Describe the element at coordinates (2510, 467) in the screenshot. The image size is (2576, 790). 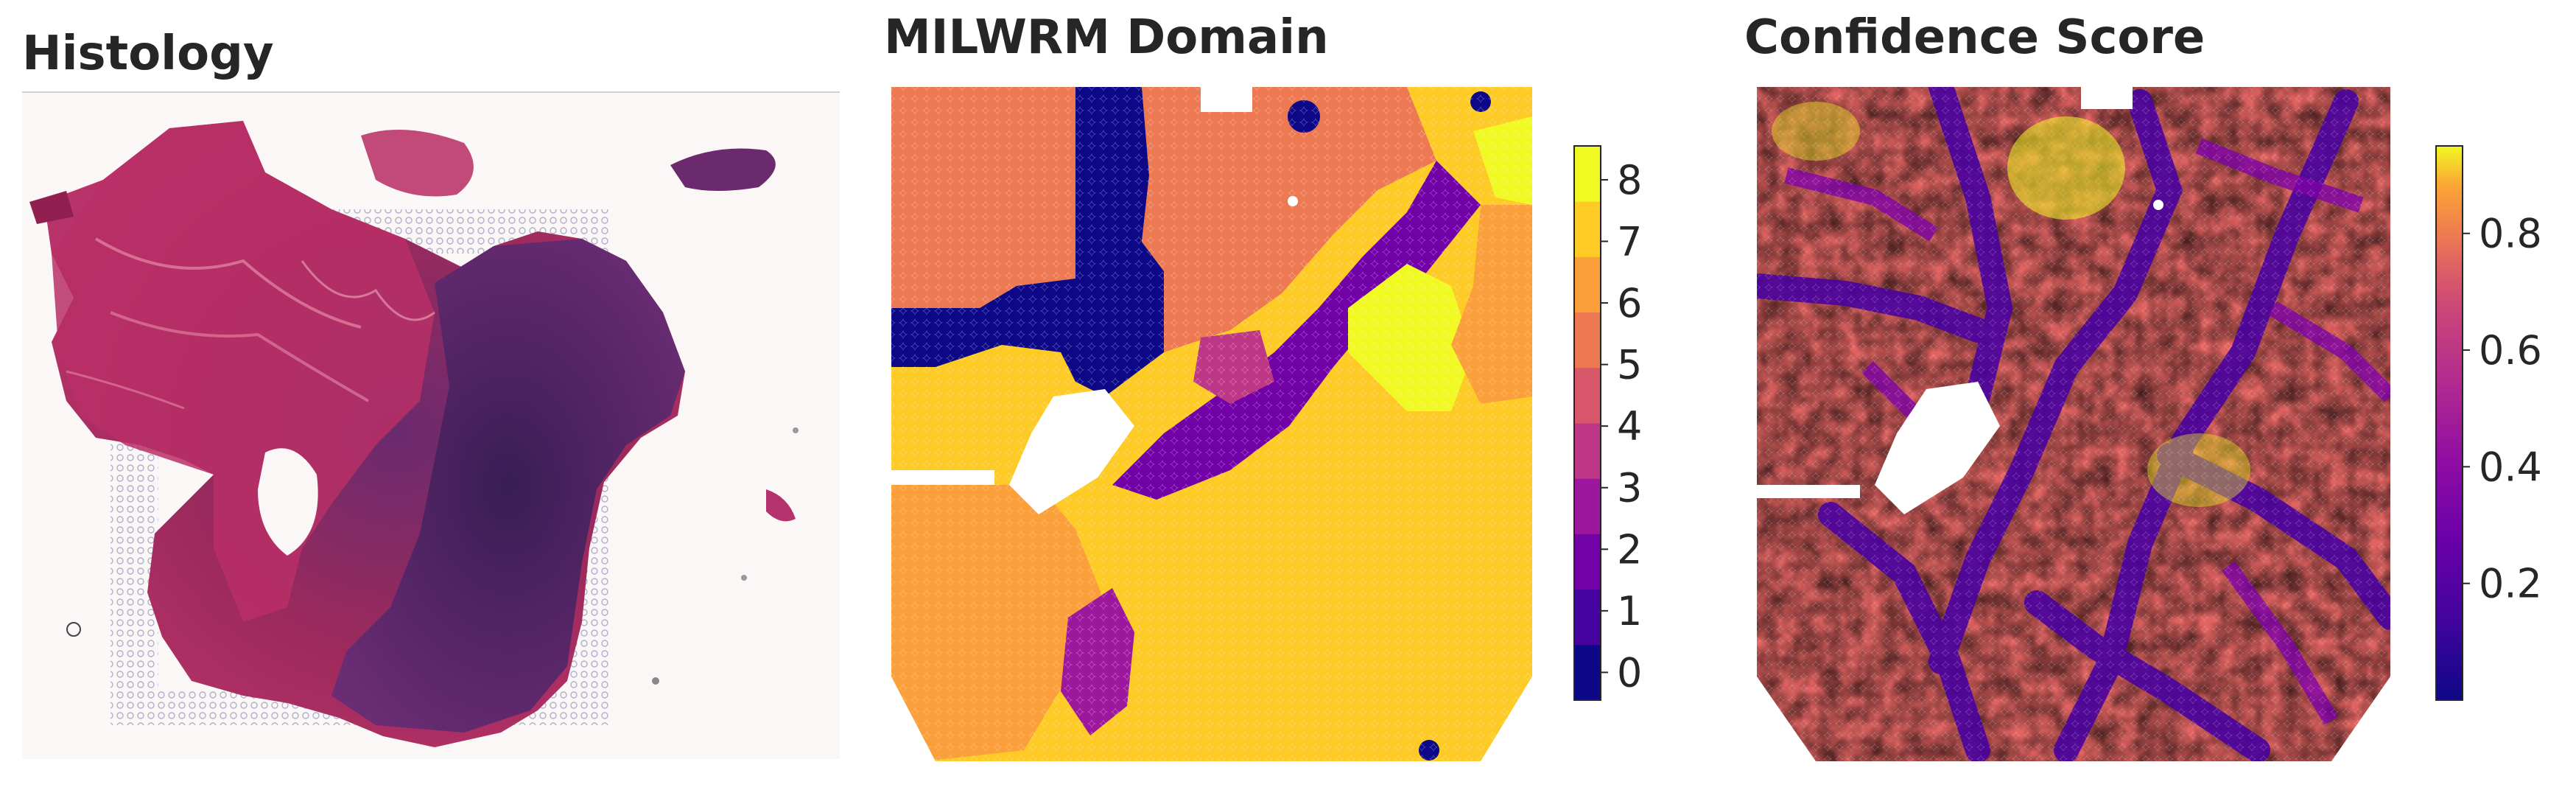
I see `confidence-colorbar-tick-label: 0.4` at that location.